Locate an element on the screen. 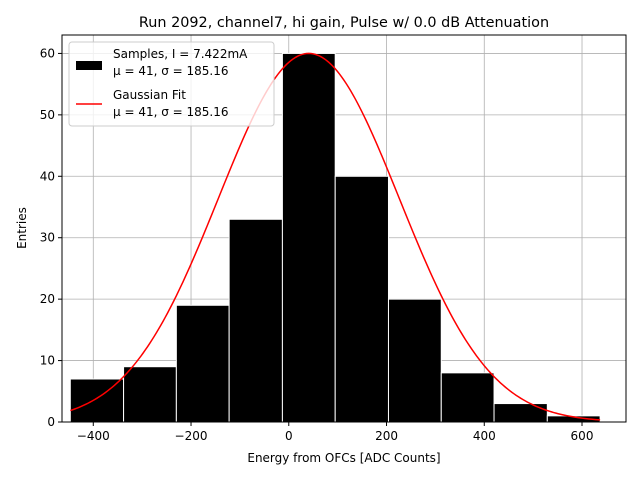 The width and height of the screenshot is (640, 480). legend-swatch-samples is located at coordinates (89, 65).